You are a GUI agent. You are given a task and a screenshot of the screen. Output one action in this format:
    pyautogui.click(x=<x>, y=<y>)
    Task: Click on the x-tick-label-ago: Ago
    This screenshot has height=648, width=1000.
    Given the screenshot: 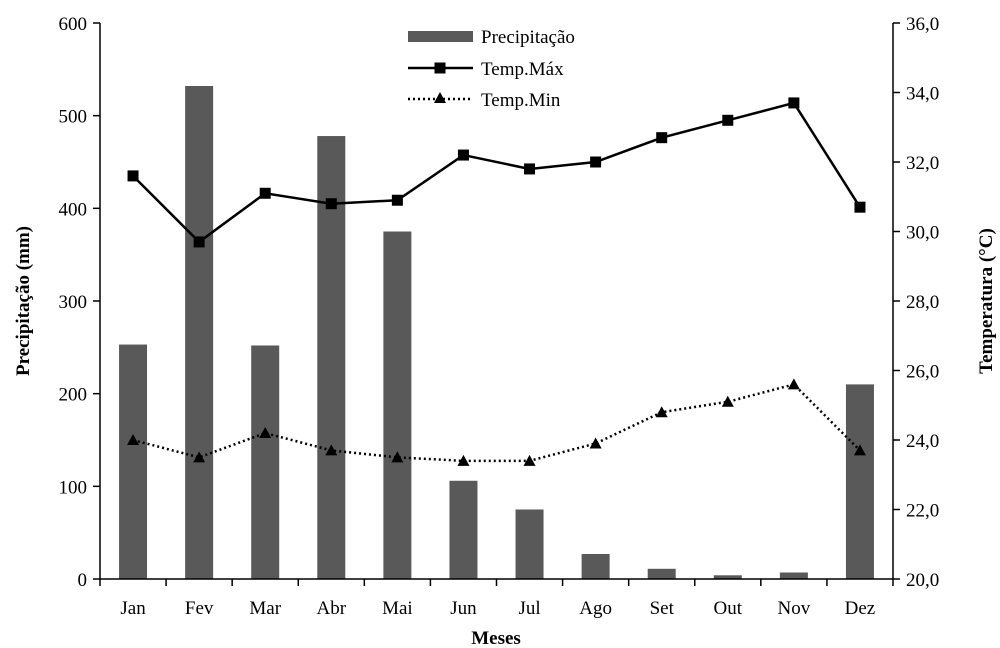 What is the action you would take?
    pyautogui.click(x=595, y=608)
    